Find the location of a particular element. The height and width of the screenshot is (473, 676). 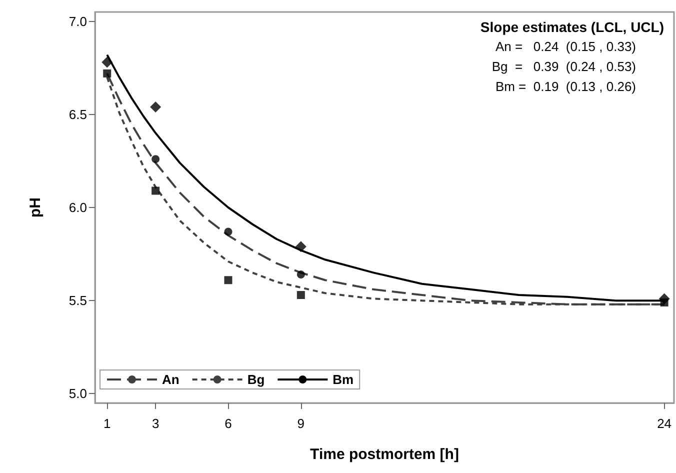

annotation: Slope estimates (LCL, UCL) is located at coordinates (572, 27).